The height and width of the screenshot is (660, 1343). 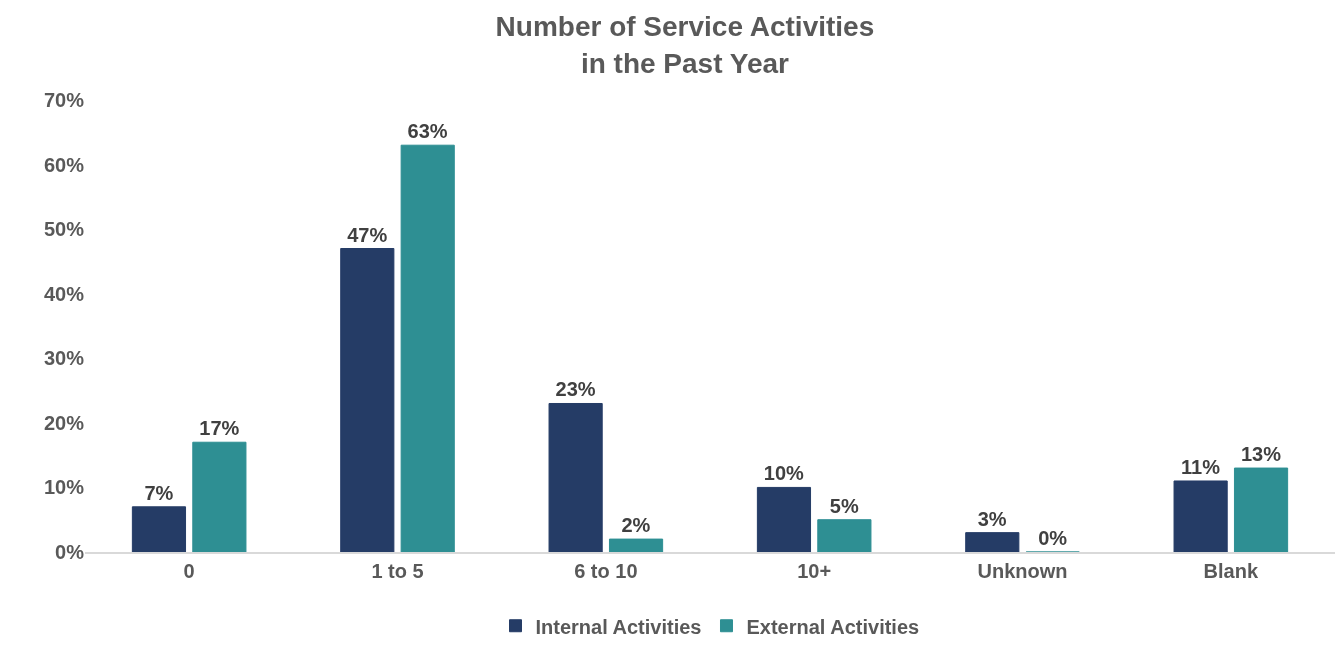 What do you see at coordinates (64, 100) in the screenshot?
I see `y-tick-label: 70%` at bounding box center [64, 100].